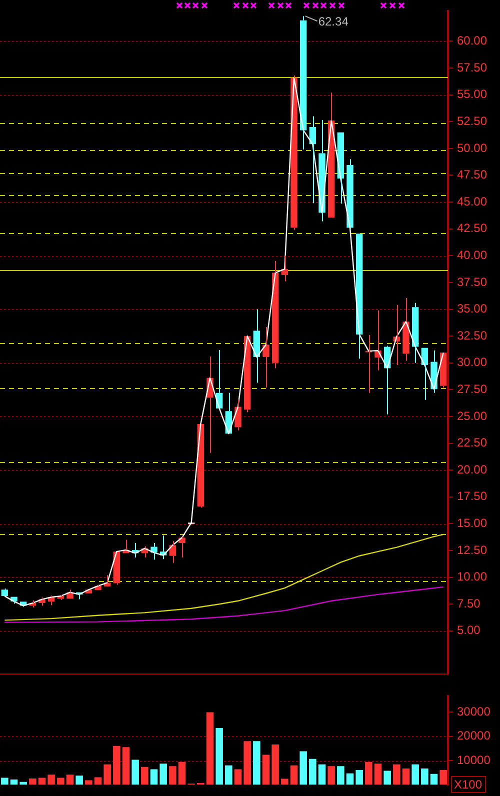  I want to click on y-tick-label: 60.00, so click(472, 41).